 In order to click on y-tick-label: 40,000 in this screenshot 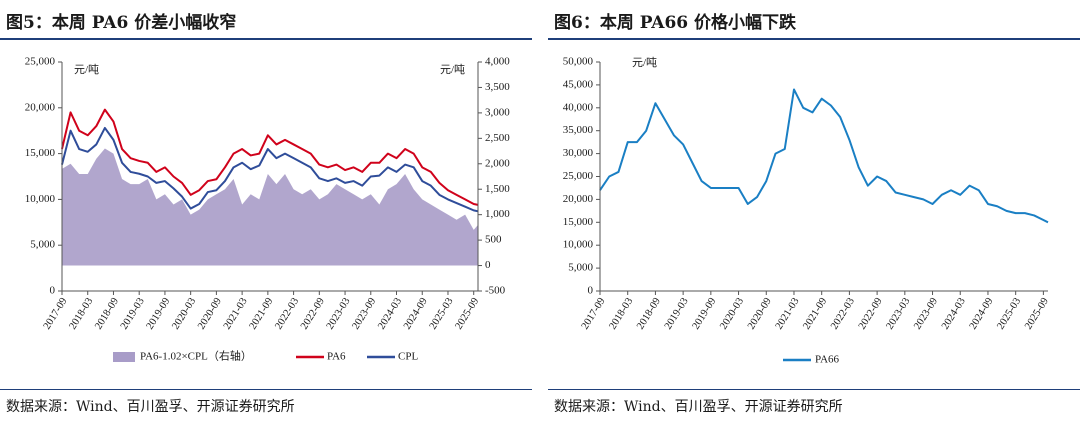, I will do `click(578, 107)`.